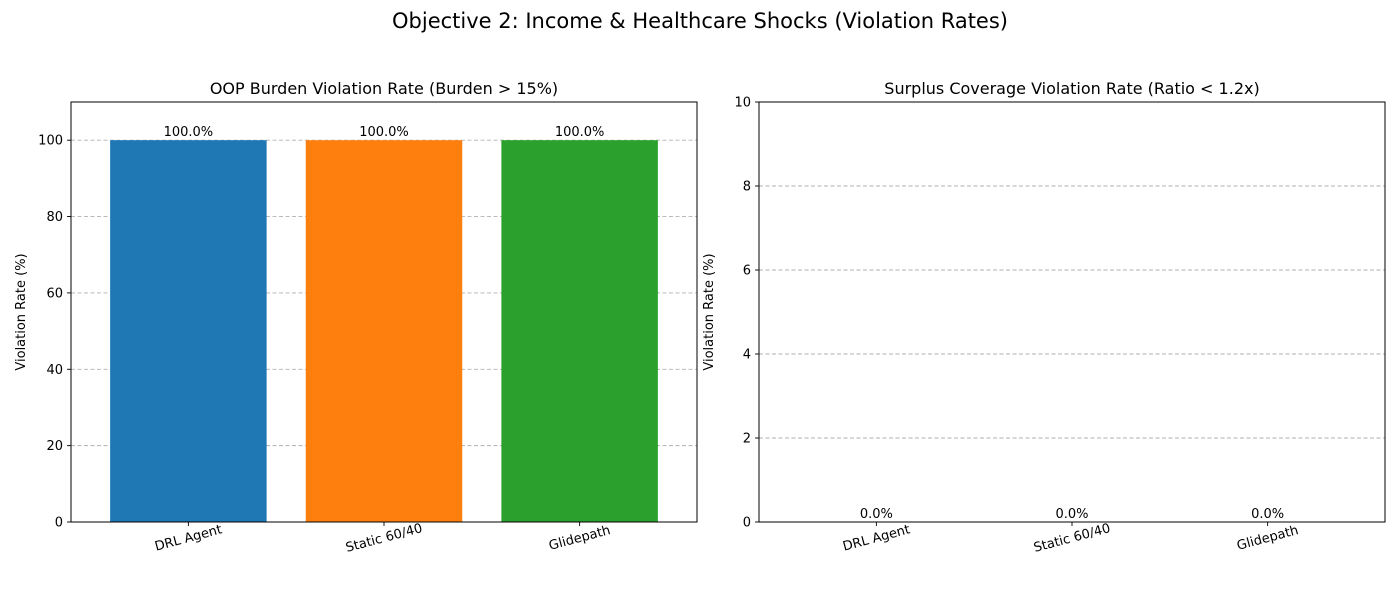 The width and height of the screenshot is (1400, 600). What do you see at coordinates (747, 271) in the screenshot?
I see `y-tick-label: 6` at bounding box center [747, 271].